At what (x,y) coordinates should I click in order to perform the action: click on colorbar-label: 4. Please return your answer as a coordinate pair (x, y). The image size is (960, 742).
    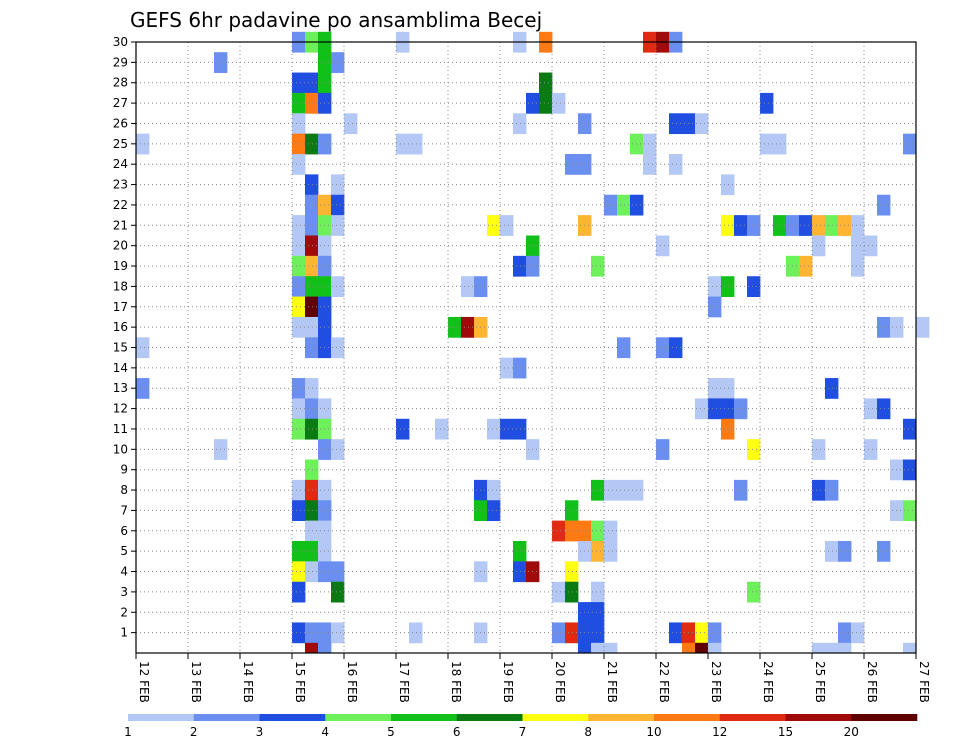
    Looking at the image, I should click on (325, 732).